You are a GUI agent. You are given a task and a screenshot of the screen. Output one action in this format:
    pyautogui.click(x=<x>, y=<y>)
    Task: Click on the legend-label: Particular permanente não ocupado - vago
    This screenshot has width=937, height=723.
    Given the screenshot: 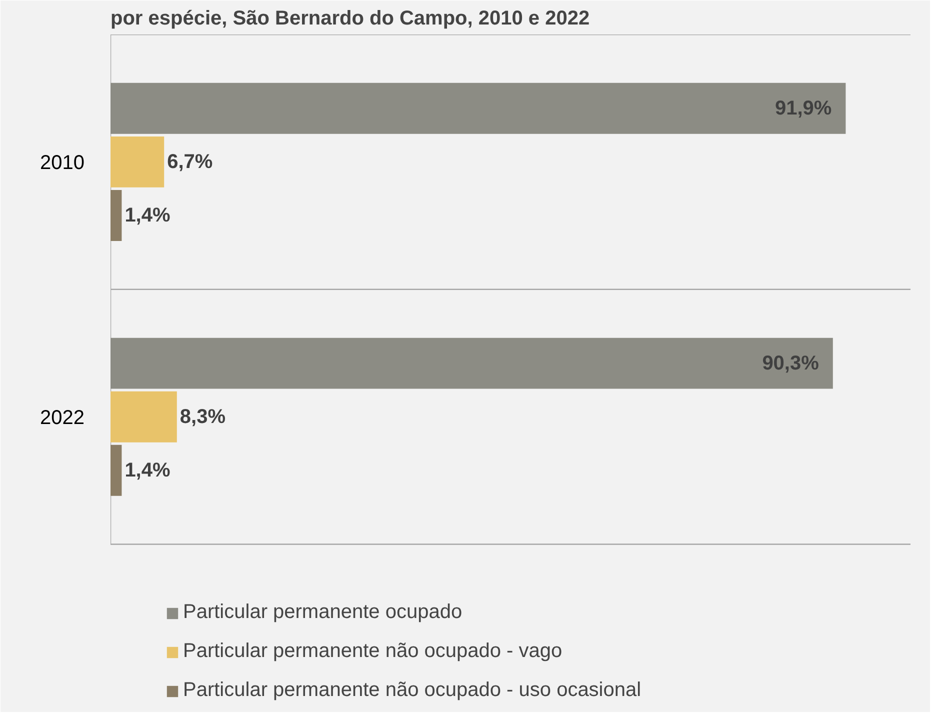 What is the action you would take?
    pyautogui.click(x=372, y=651)
    